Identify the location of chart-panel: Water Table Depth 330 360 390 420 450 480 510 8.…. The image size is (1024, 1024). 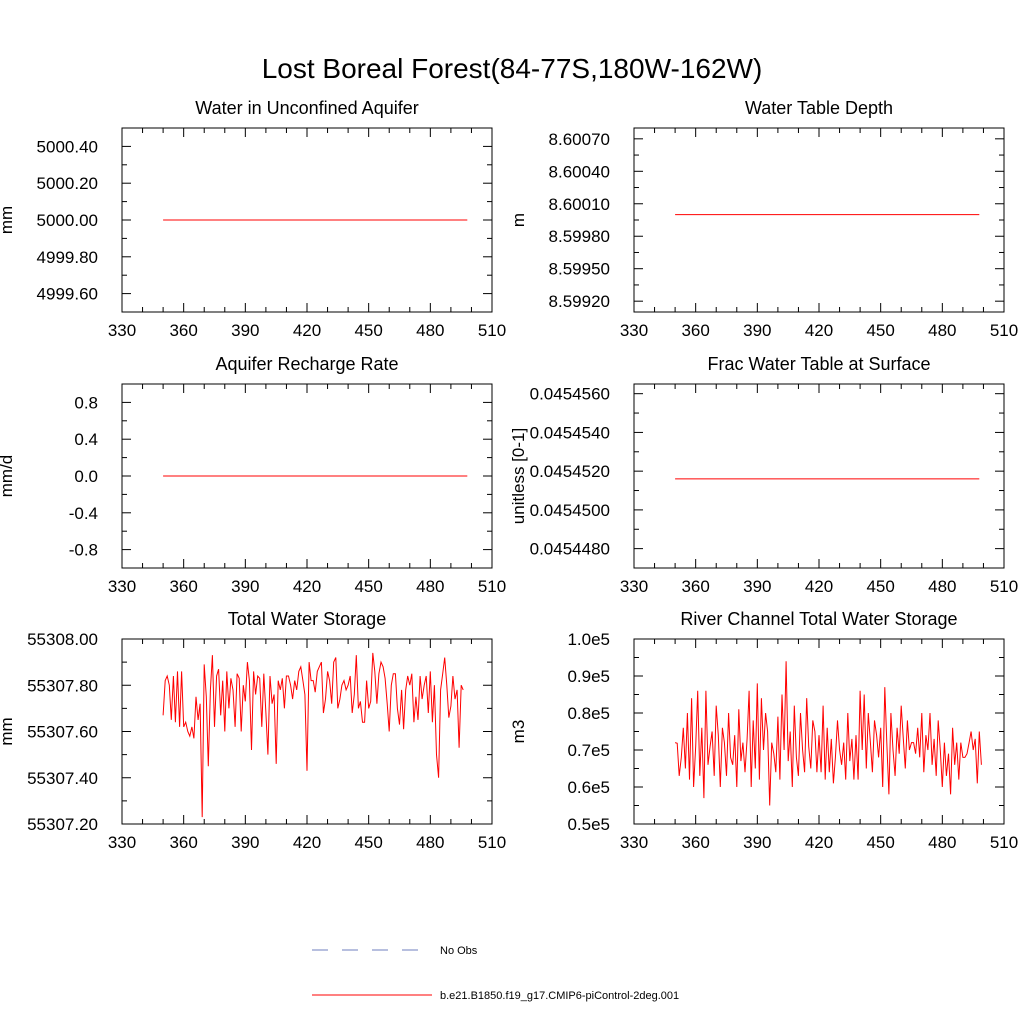
(763, 219).